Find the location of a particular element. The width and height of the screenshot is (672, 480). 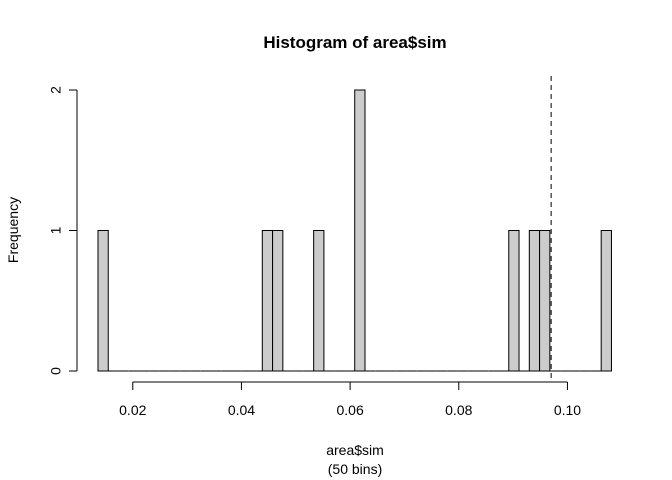

x-axis-sublabel: (50 bins) is located at coordinates (355, 469).